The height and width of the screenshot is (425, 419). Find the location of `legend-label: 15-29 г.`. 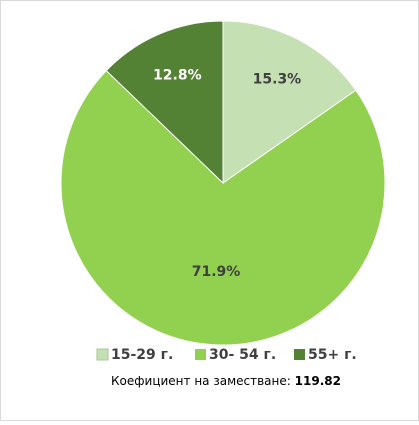

legend-label: 15-29 г. is located at coordinates (142, 355).